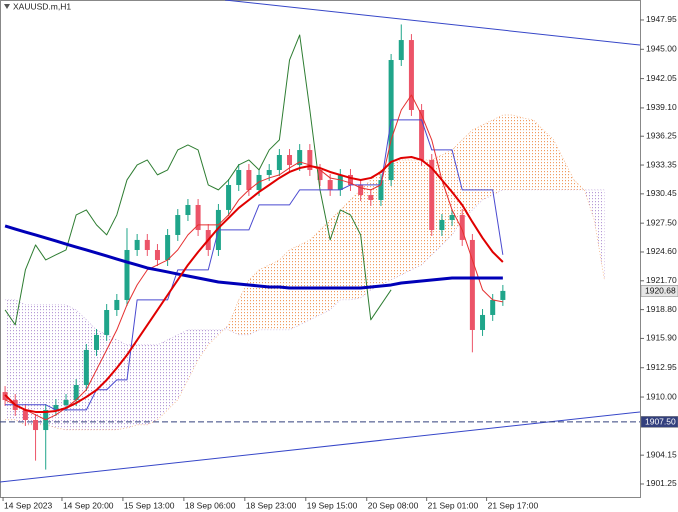  What do you see at coordinates (661, 309) in the screenshot?
I see `y-tick-label: 1918.80` at bounding box center [661, 309].